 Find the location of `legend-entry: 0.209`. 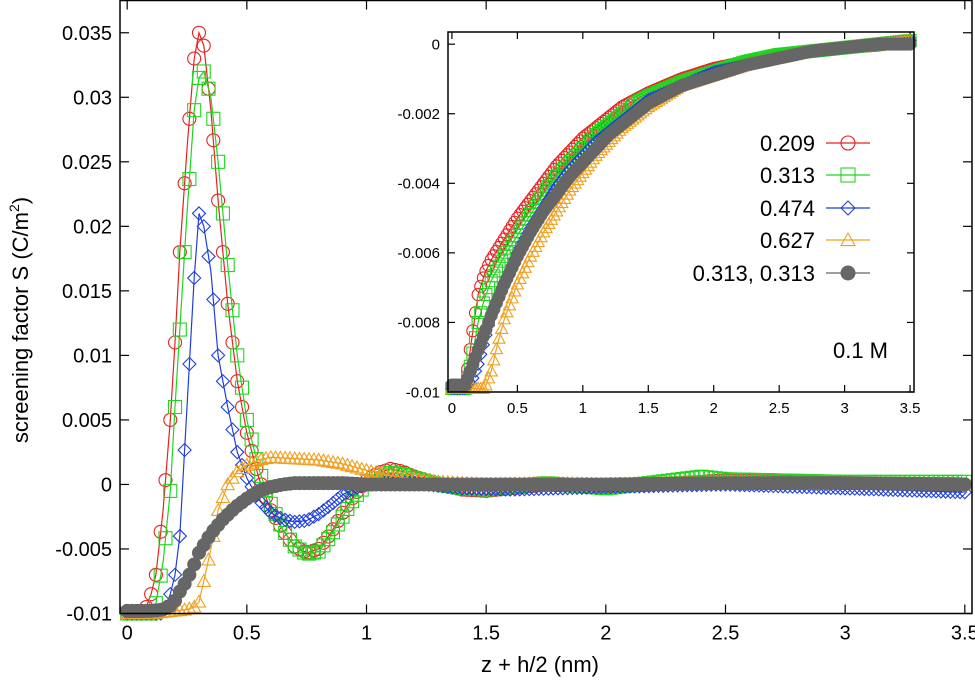

legend-entry: 0.209 is located at coordinates (815, 143).